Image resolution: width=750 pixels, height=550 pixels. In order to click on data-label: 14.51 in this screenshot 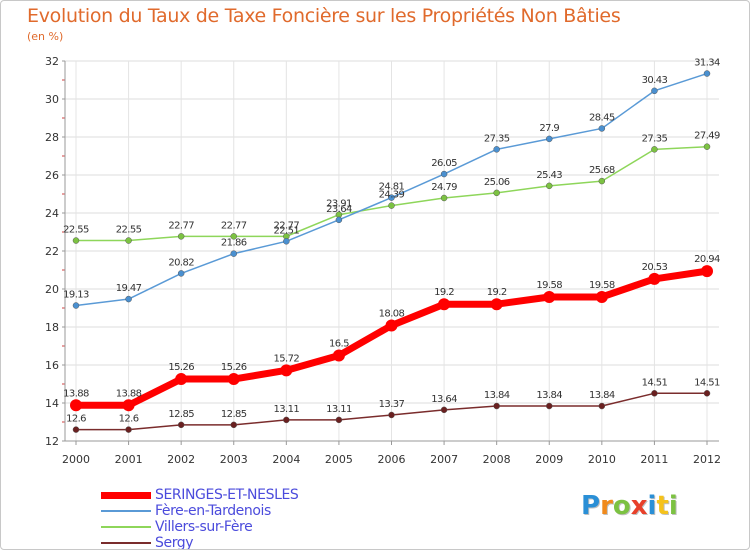, I will do `click(655, 382)`.